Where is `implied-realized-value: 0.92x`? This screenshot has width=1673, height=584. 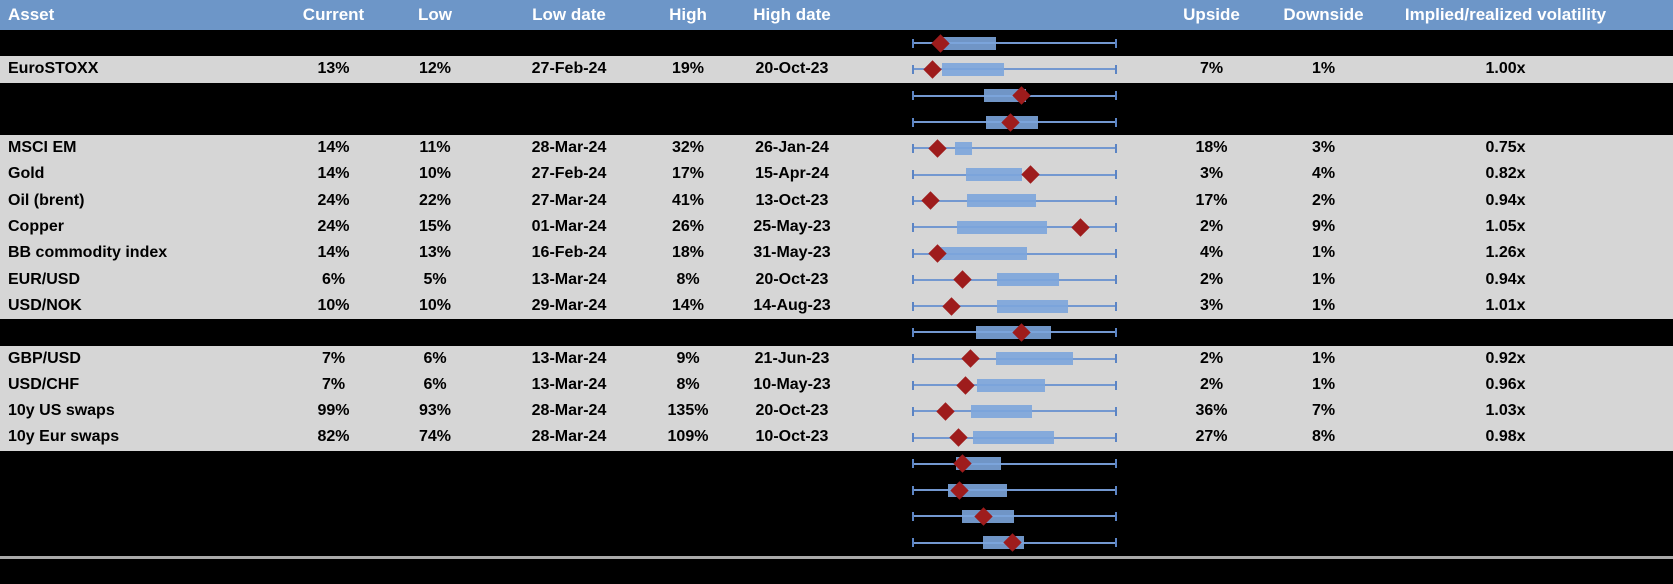 implied-realized-value: 0.92x is located at coordinates (1505, 358).